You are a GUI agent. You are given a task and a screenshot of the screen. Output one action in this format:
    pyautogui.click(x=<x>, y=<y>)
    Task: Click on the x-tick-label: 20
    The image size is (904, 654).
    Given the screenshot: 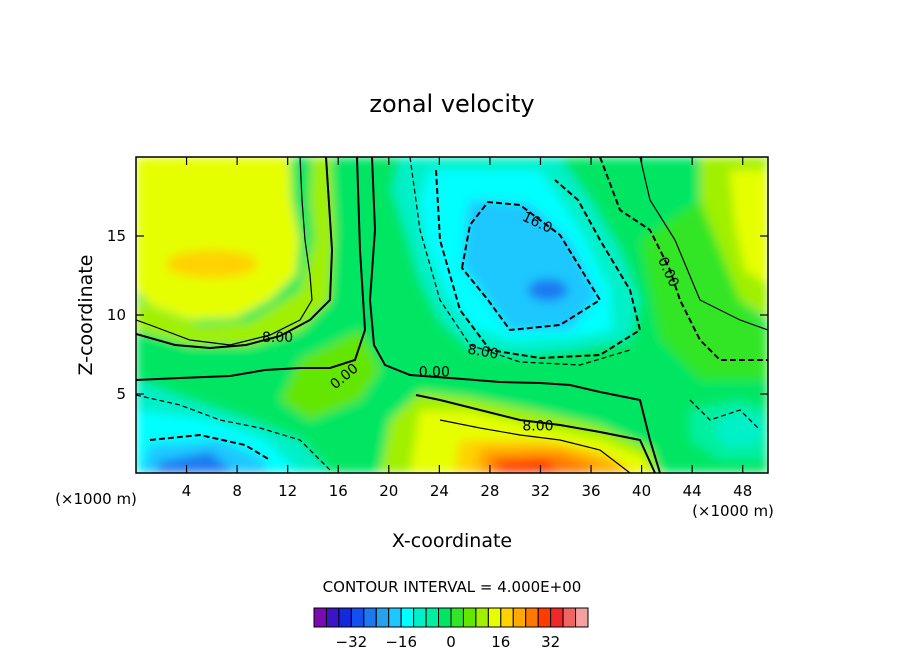 What is the action you would take?
    pyautogui.click(x=388, y=491)
    